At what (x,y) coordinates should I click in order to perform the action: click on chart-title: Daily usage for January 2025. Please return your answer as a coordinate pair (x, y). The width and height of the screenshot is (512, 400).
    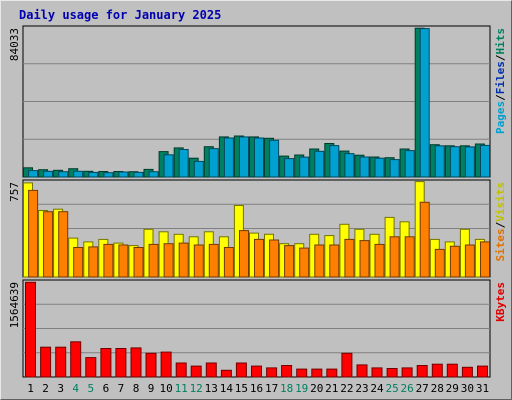
    Looking at the image, I should click on (120, 15).